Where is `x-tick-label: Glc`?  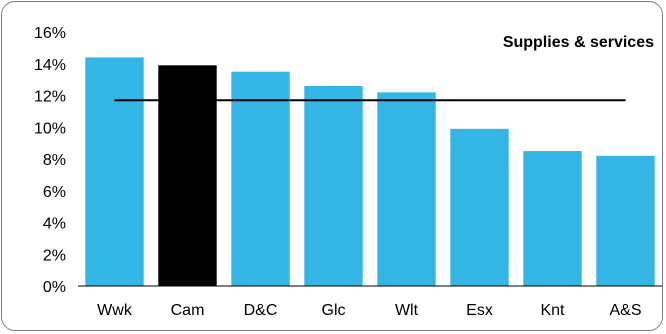 x-tick-label: Glc is located at coordinates (334, 310).